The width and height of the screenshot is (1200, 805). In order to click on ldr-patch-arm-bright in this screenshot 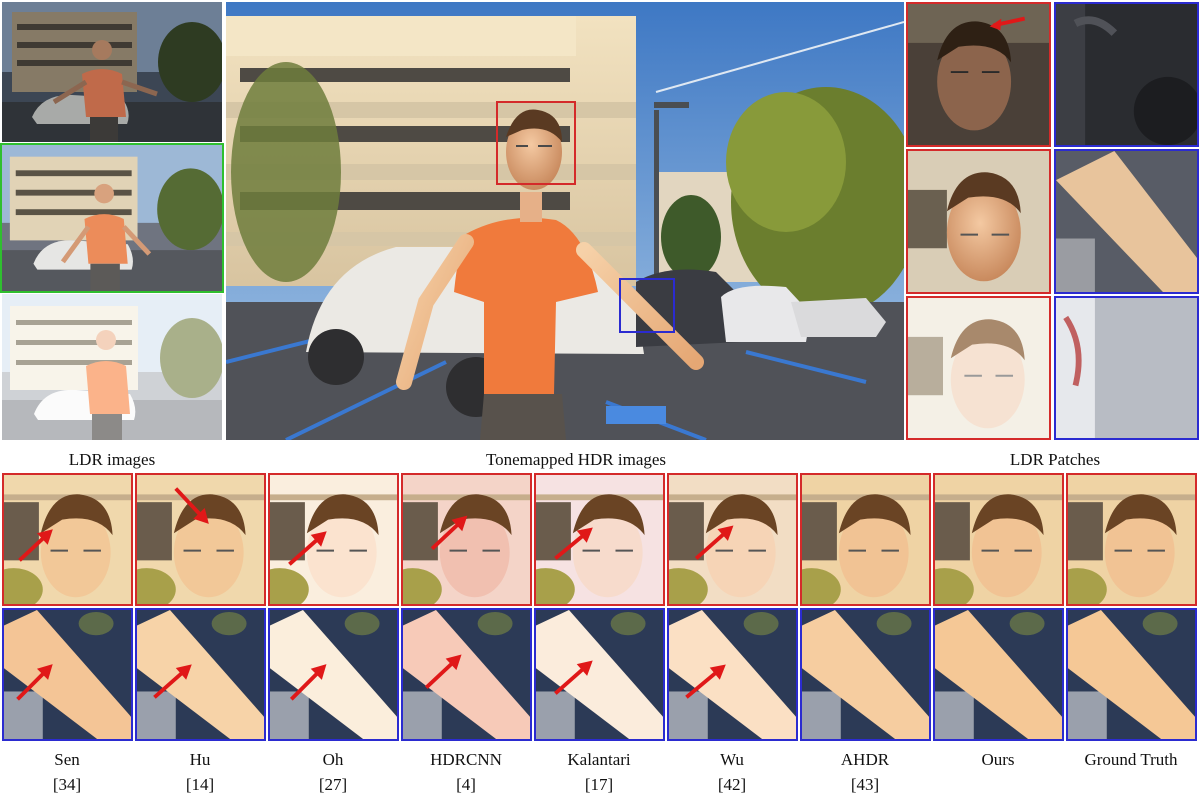, I will do `click(1126, 368)`.